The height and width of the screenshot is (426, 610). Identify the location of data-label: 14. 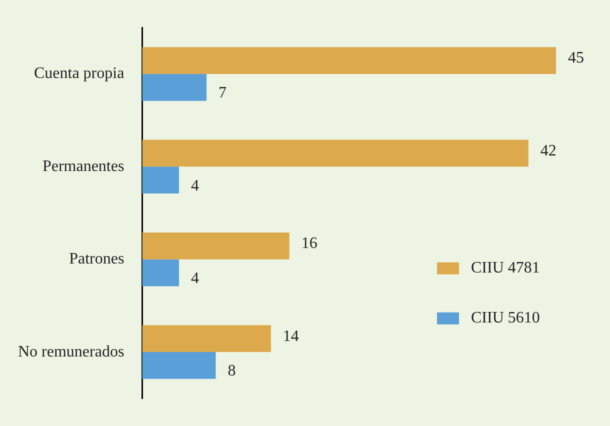
(290, 336).